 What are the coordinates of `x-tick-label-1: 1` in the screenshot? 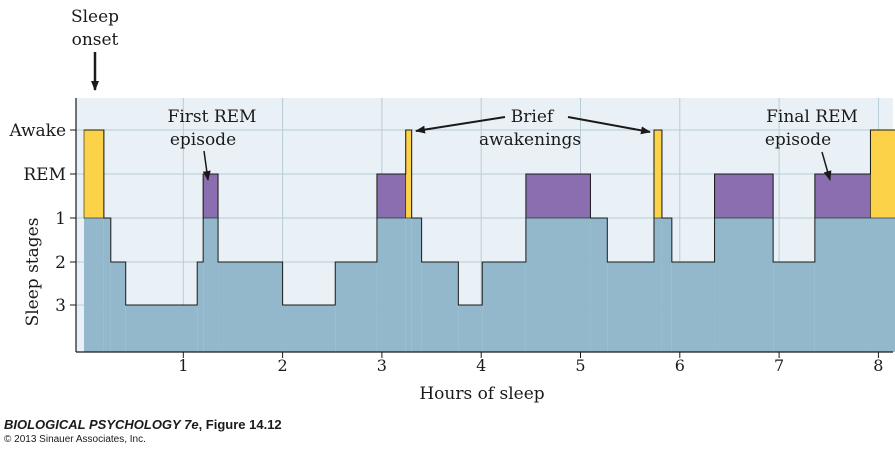 It's located at (183, 365).